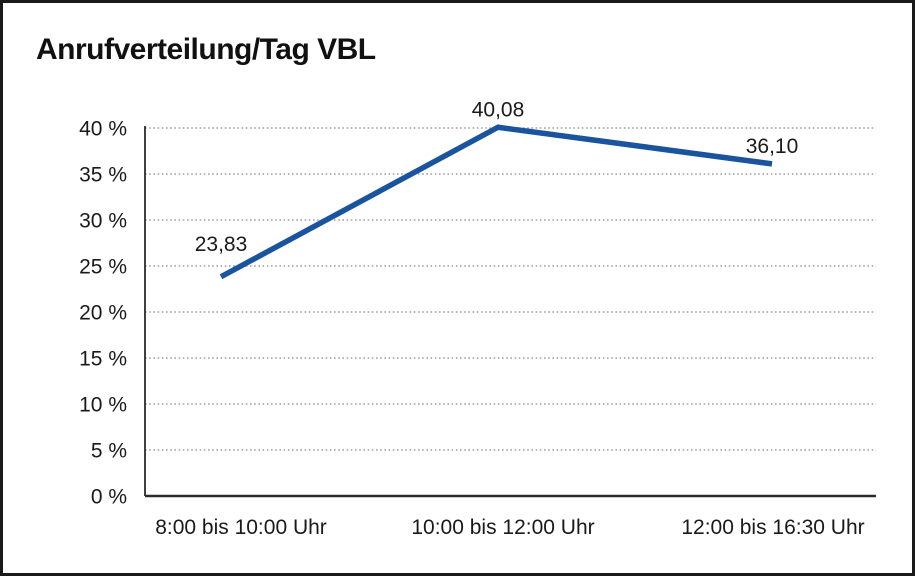  I want to click on y-tick-label: 10 %, so click(103, 405).